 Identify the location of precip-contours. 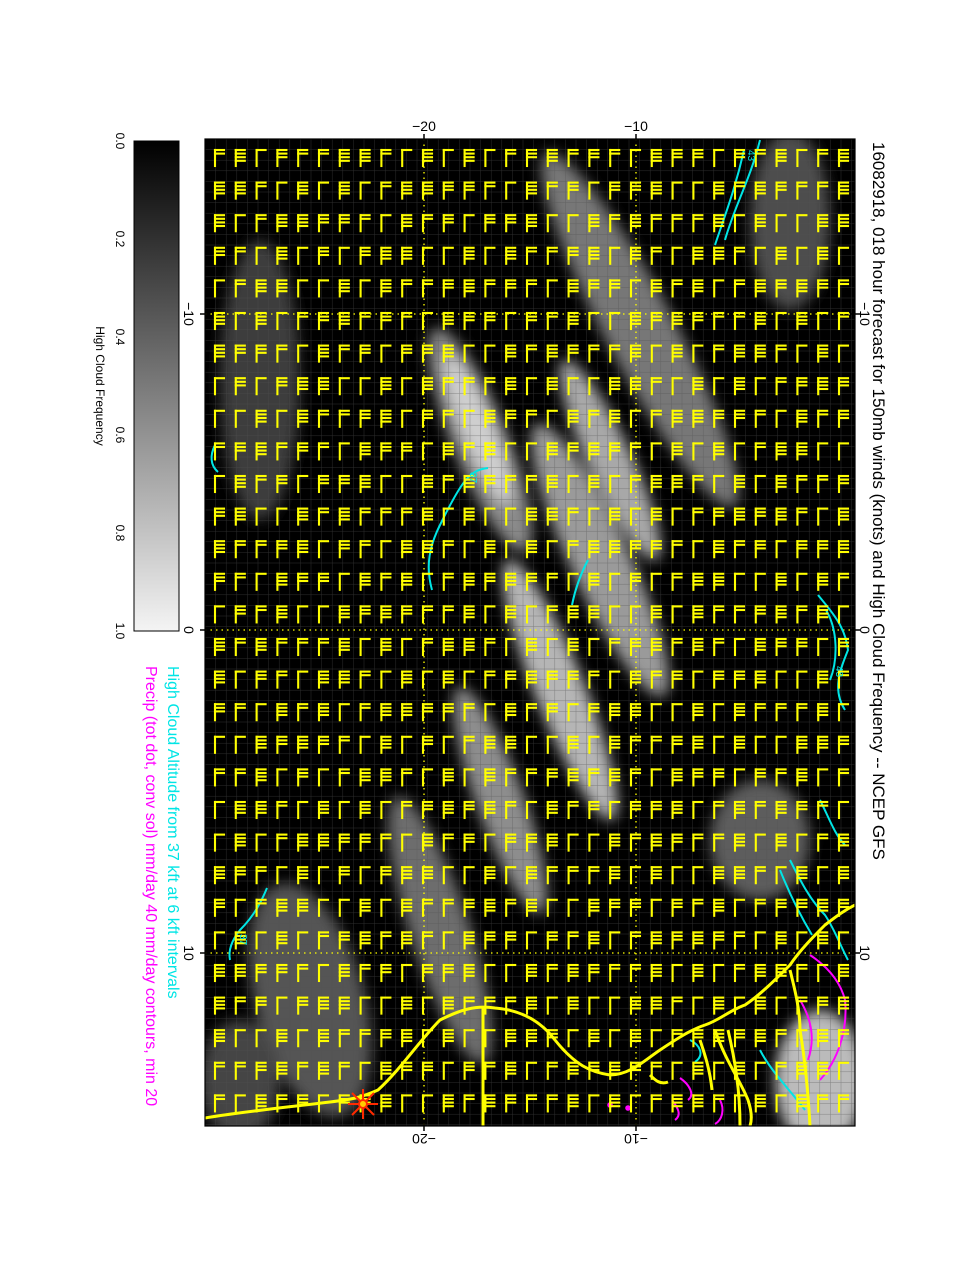
(727, 1039).